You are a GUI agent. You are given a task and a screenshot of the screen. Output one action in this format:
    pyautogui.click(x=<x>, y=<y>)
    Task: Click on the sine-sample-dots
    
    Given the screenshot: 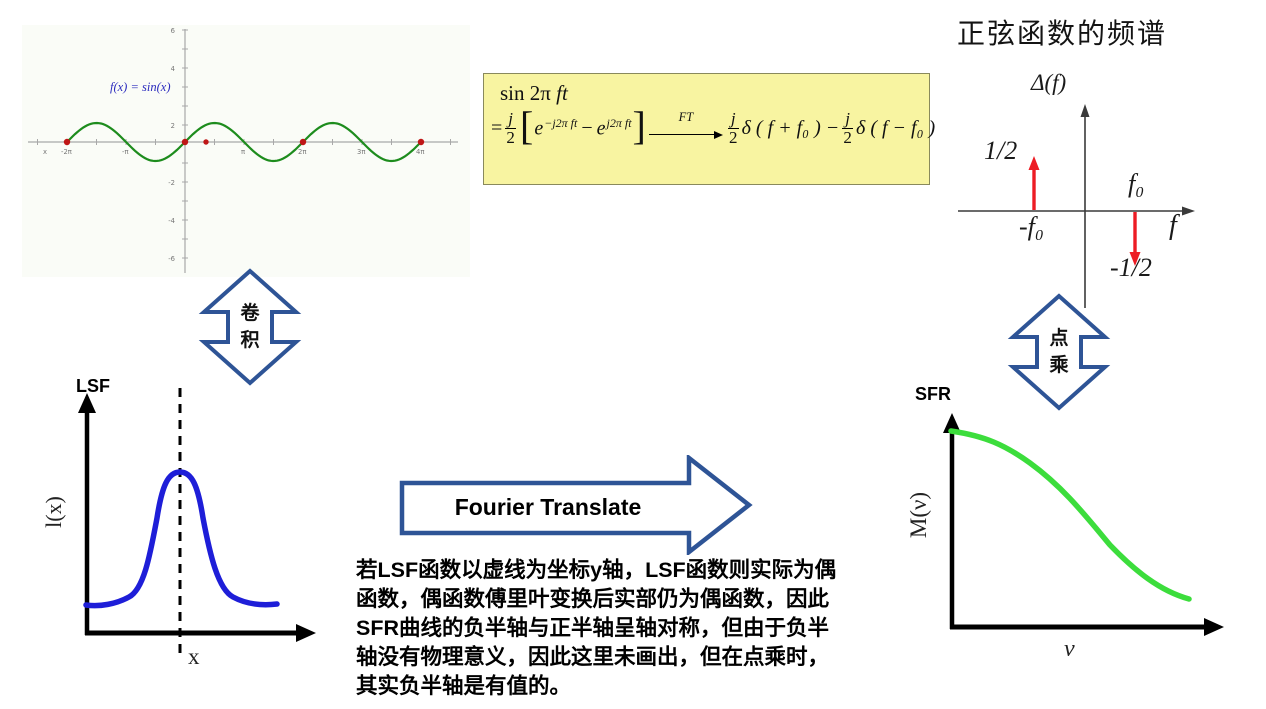 What is the action you would take?
    pyautogui.click(x=244, y=142)
    